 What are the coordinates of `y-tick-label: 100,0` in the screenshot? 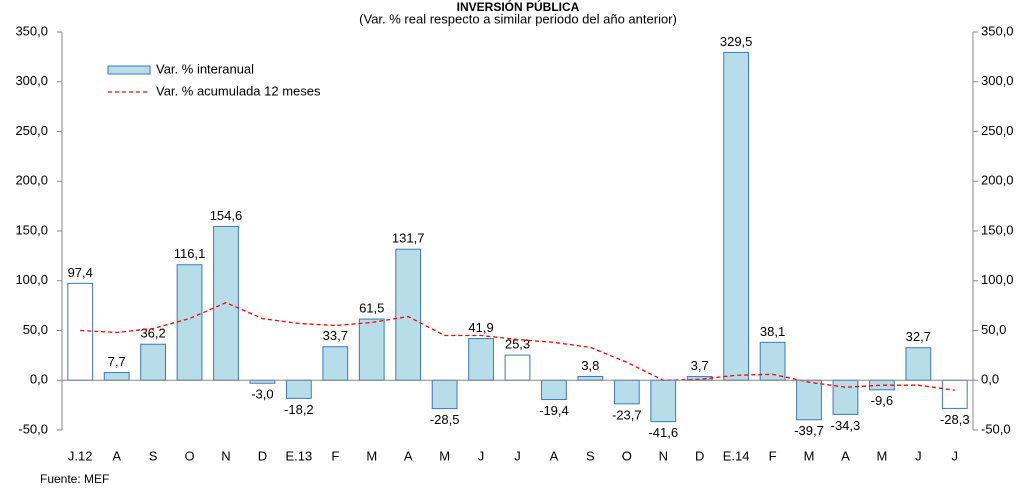 It's located at (31, 279).